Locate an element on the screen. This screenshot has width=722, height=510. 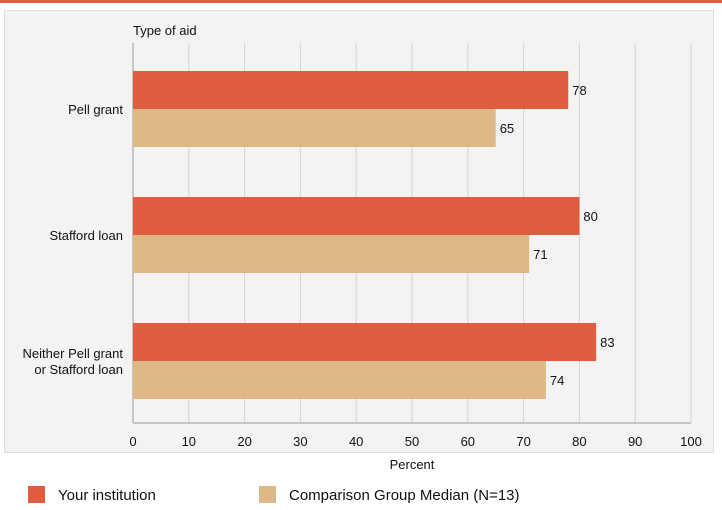
bar-value-label: 80 is located at coordinates (590, 216).